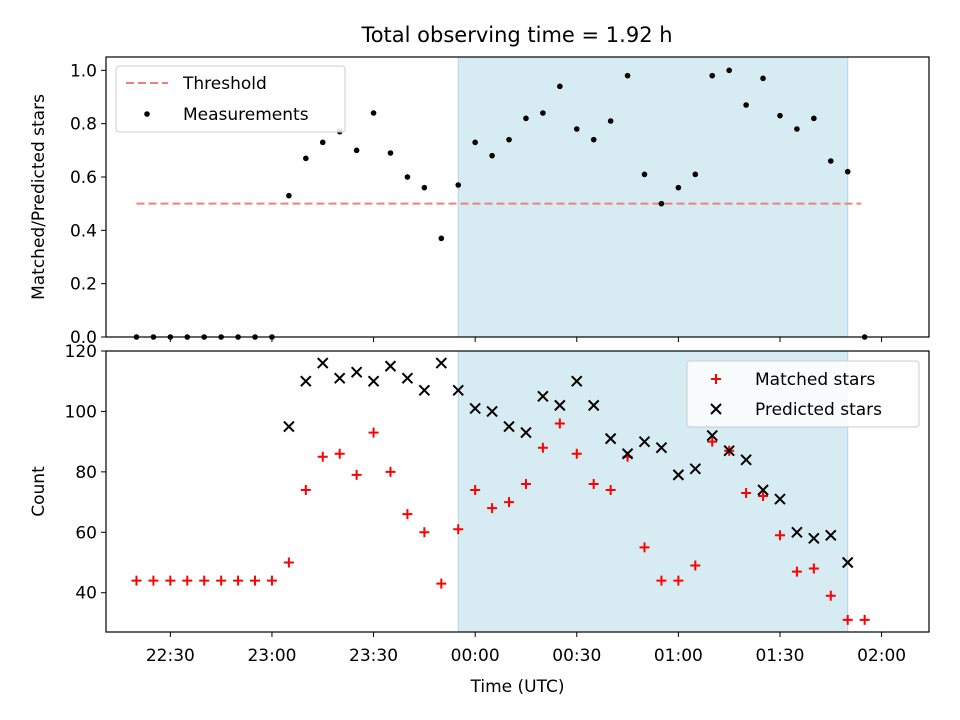 The width and height of the screenshot is (960, 720). Describe the element at coordinates (516, 35) in the screenshot. I see `figure-title: Total observing time = 1.92 h` at that location.